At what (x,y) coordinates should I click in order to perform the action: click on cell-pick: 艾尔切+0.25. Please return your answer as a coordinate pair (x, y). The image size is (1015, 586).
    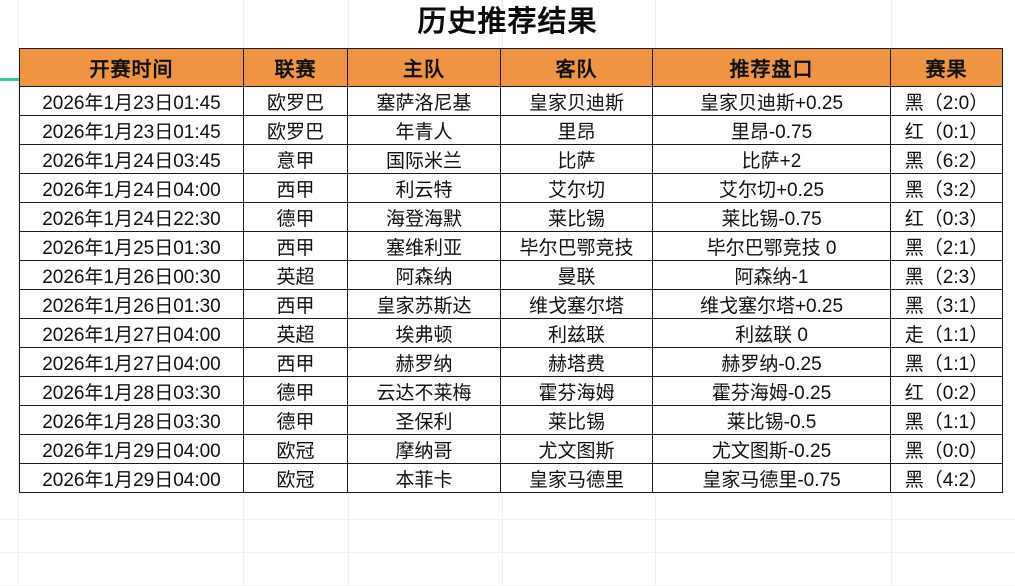
    Looking at the image, I should click on (771, 188).